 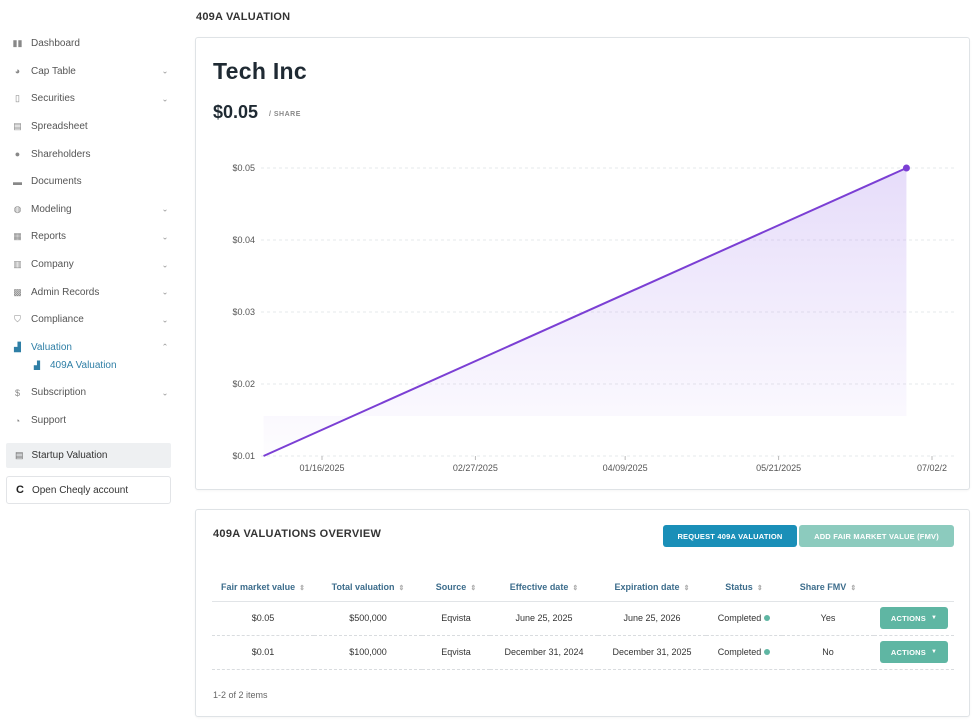 What do you see at coordinates (56, 182) in the screenshot?
I see `sidebar-item-label: Documents` at bounding box center [56, 182].